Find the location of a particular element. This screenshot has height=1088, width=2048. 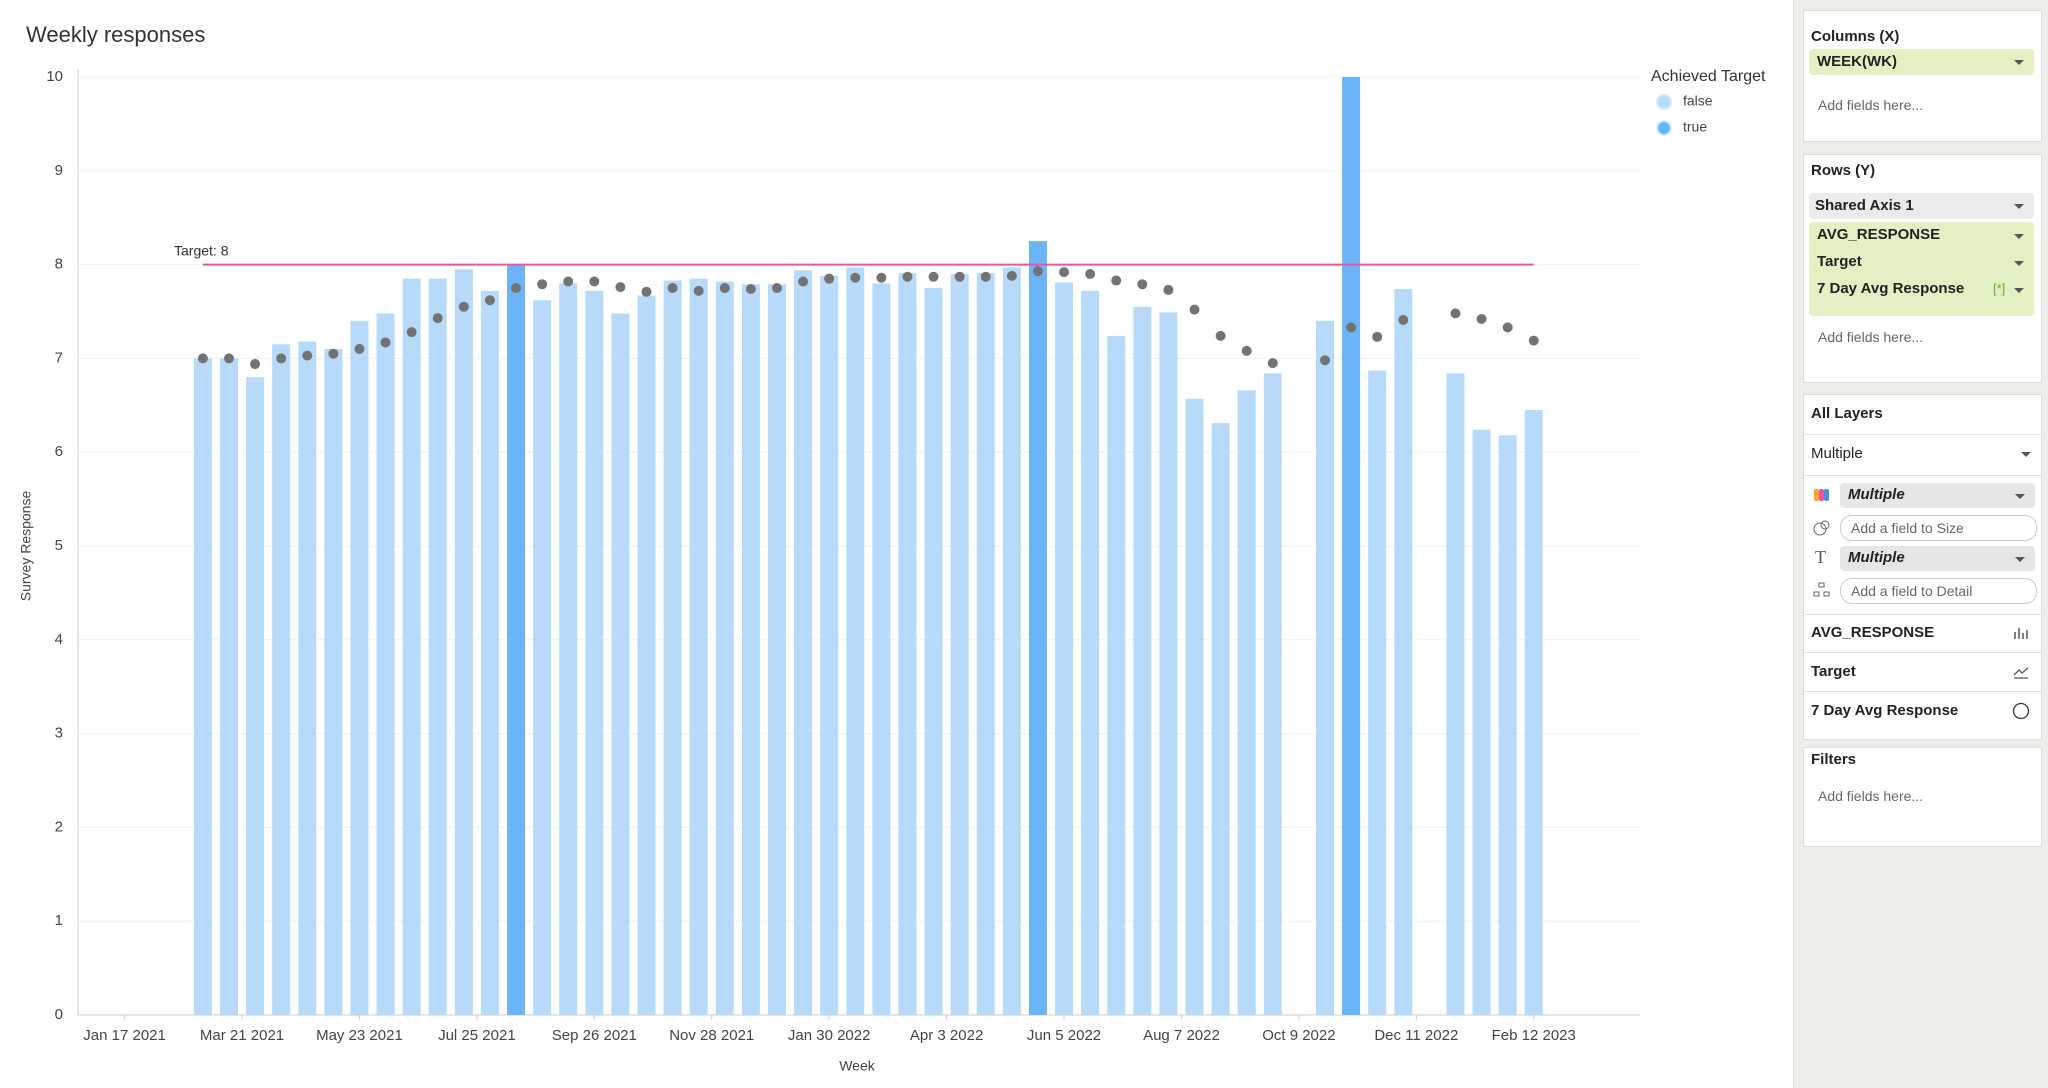

section-title: All Layers is located at coordinates (1847, 413).